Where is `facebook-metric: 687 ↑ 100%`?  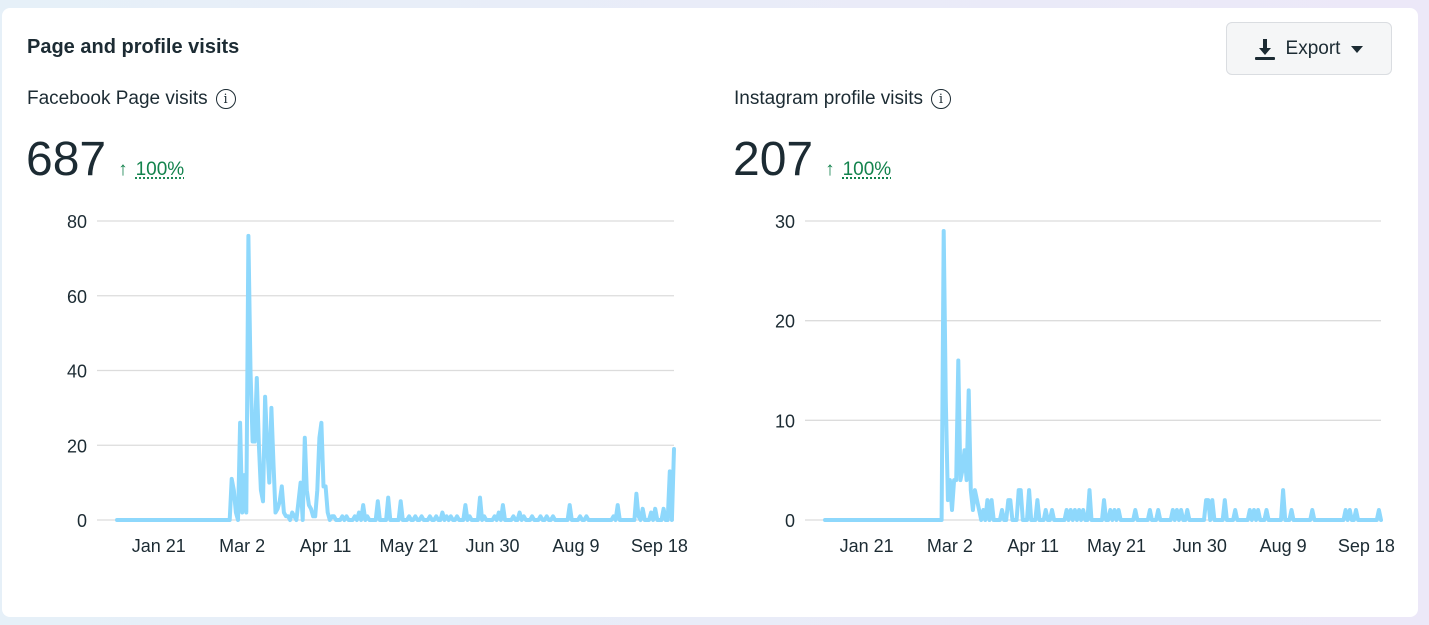 facebook-metric: 687 ↑ 100% is located at coordinates (105, 159).